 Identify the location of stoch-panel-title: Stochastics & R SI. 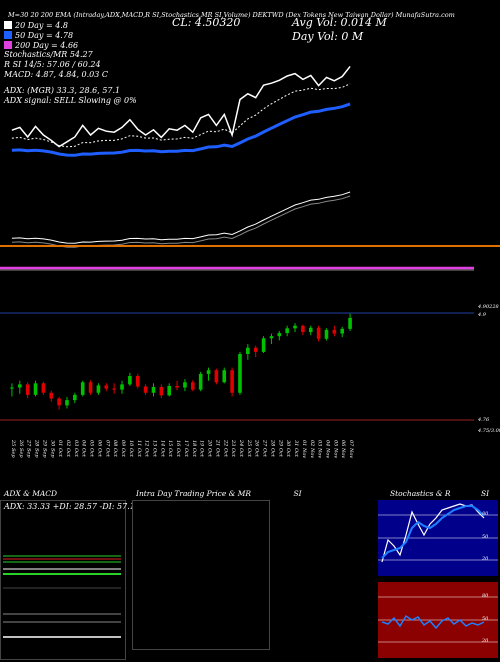
(439, 493).